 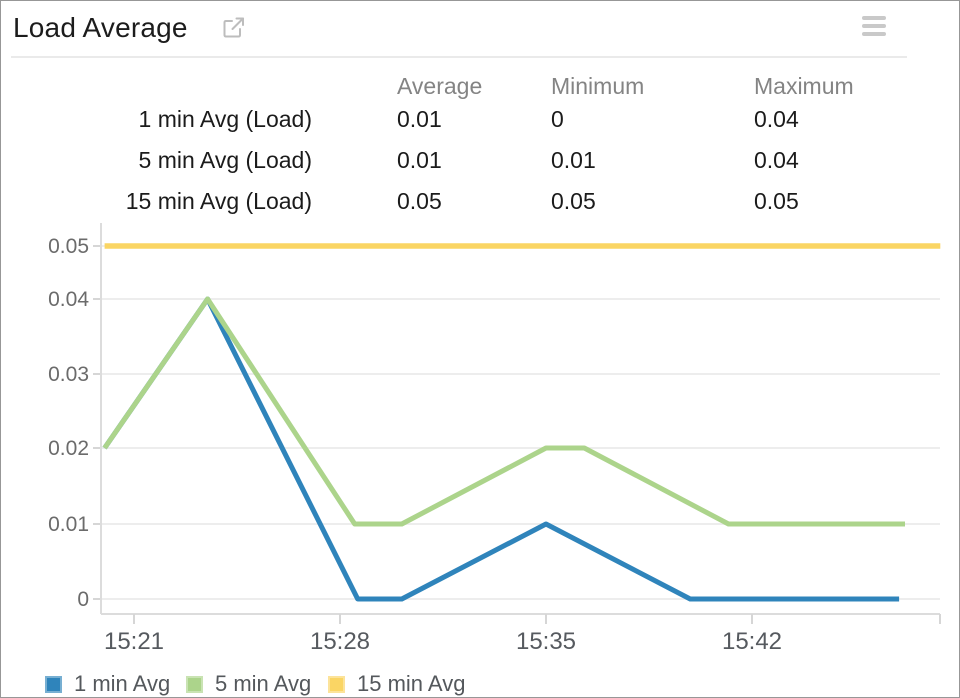 I want to click on y-axis-label: 0.04, so click(x=68, y=299).